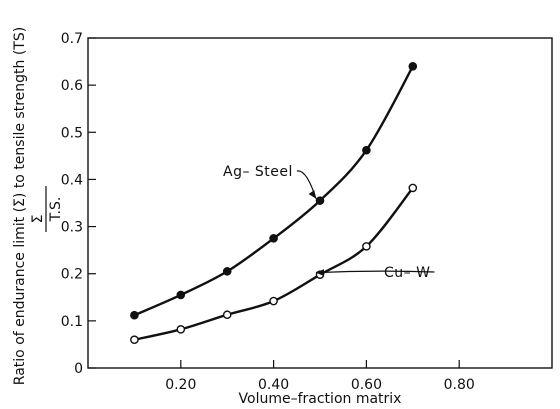 This screenshot has width=560, height=409. What do you see at coordinates (366, 385) in the screenshot?
I see `x-tick-label: 0.60` at bounding box center [366, 385].